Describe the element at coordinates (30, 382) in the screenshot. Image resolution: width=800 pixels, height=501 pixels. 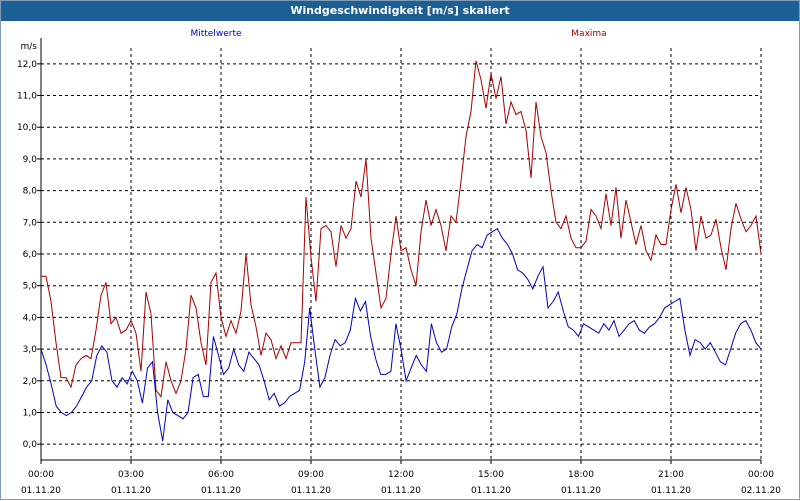
I see `y-tick-label: 2,0` at that location.